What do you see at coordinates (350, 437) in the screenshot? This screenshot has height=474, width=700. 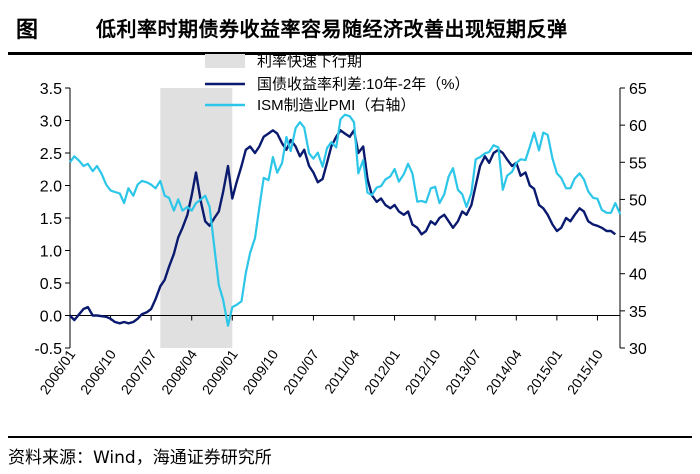 I see `source-rule` at bounding box center [350, 437].